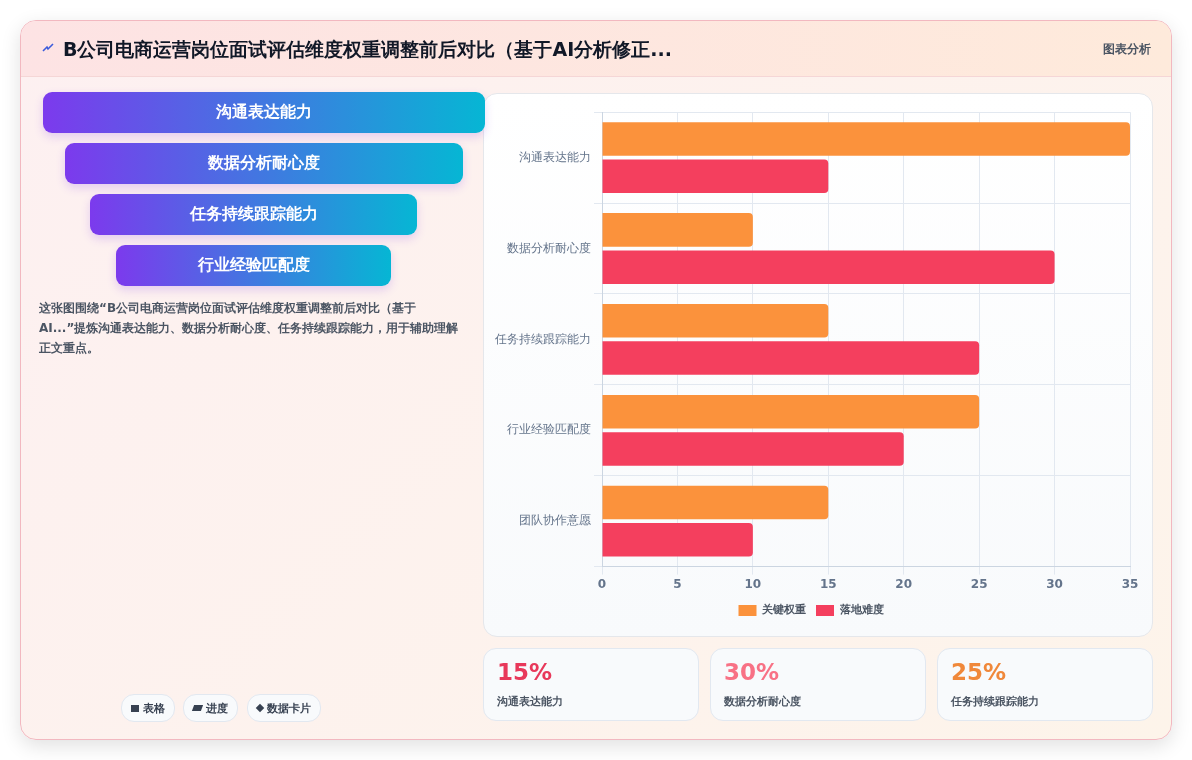  What do you see at coordinates (154, 708) in the screenshot?
I see `text: 表格` at bounding box center [154, 708].